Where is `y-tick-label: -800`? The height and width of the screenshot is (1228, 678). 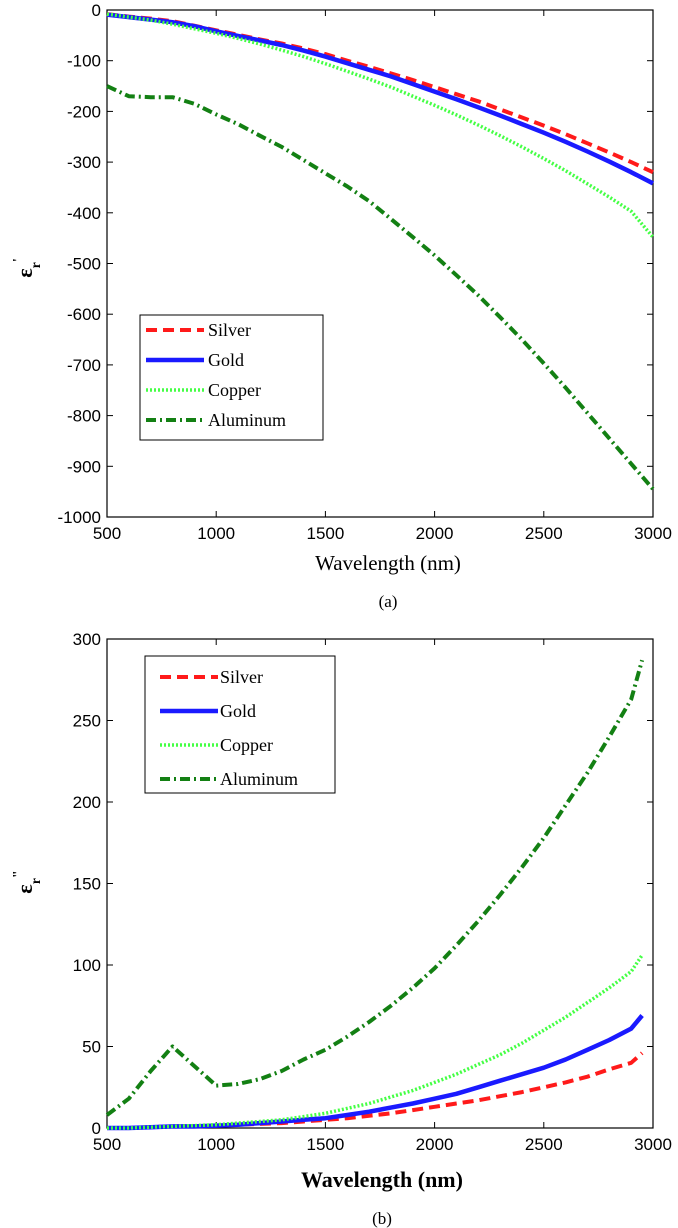 y-tick-label: -800 is located at coordinates (84, 416).